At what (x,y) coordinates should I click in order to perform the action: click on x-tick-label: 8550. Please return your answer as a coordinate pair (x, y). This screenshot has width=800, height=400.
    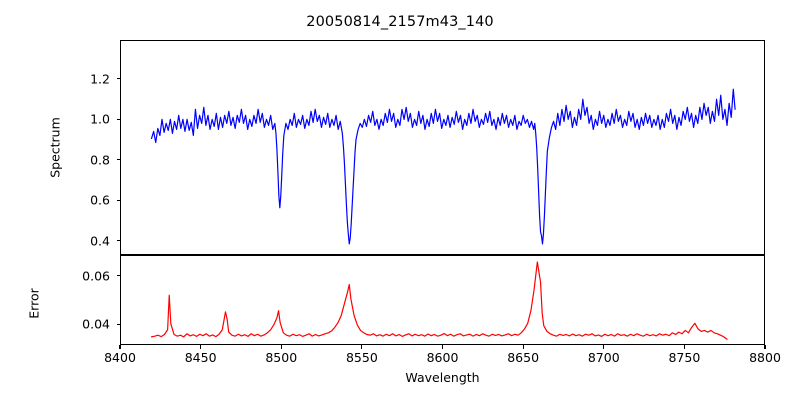
    Looking at the image, I should click on (361, 357).